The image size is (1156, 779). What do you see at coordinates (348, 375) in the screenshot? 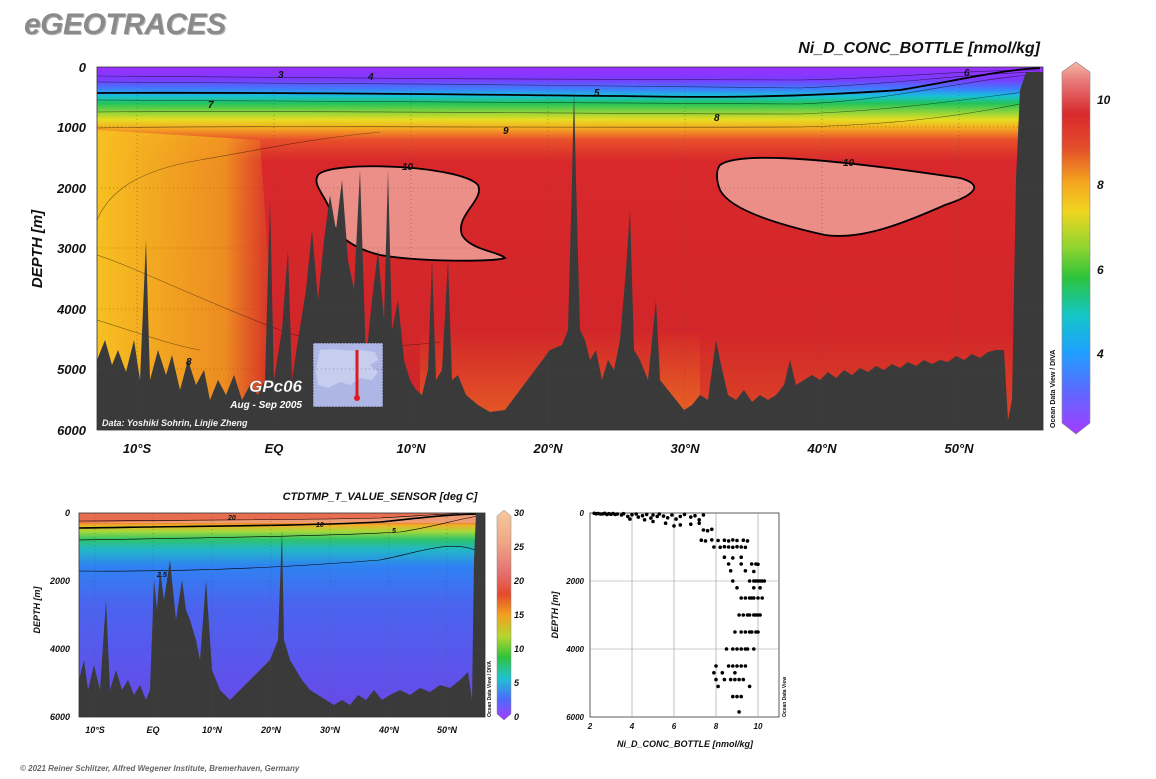
I see `cruise-map-inset` at bounding box center [348, 375].